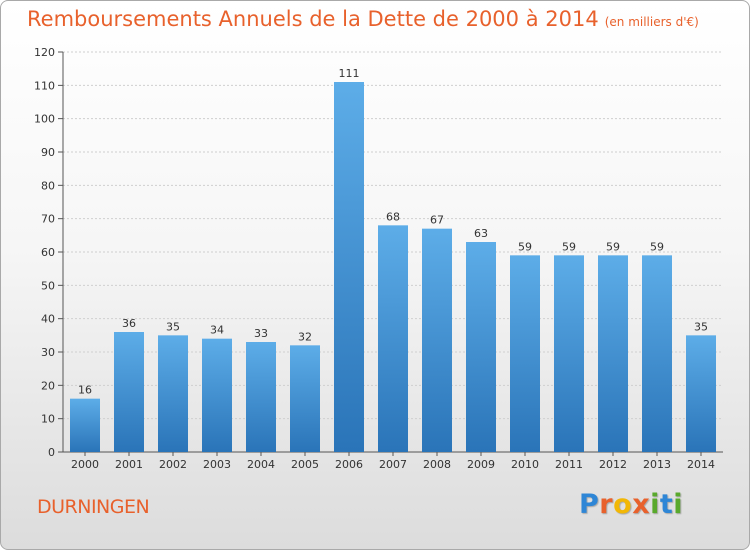 Image resolution: width=750 pixels, height=550 pixels. What do you see at coordinates (641, 504) in the screenshot?
I see `logo-letter: x` at bounding box center [641, 504].